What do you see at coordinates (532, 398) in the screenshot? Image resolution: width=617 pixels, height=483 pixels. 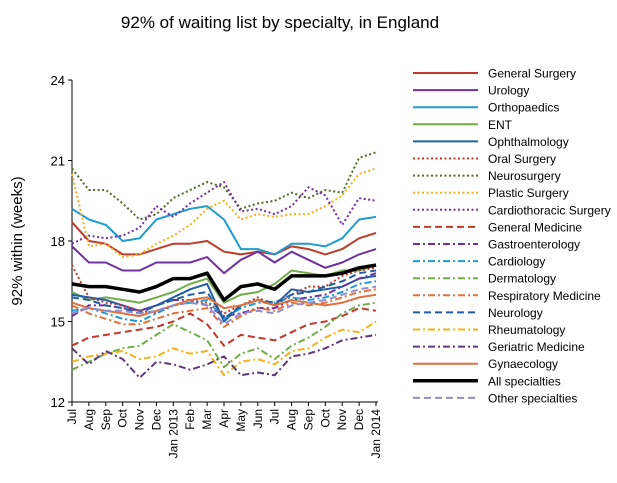 I see `legend-label-other-specialties: Other specialties` at bounding box center [532, 398].